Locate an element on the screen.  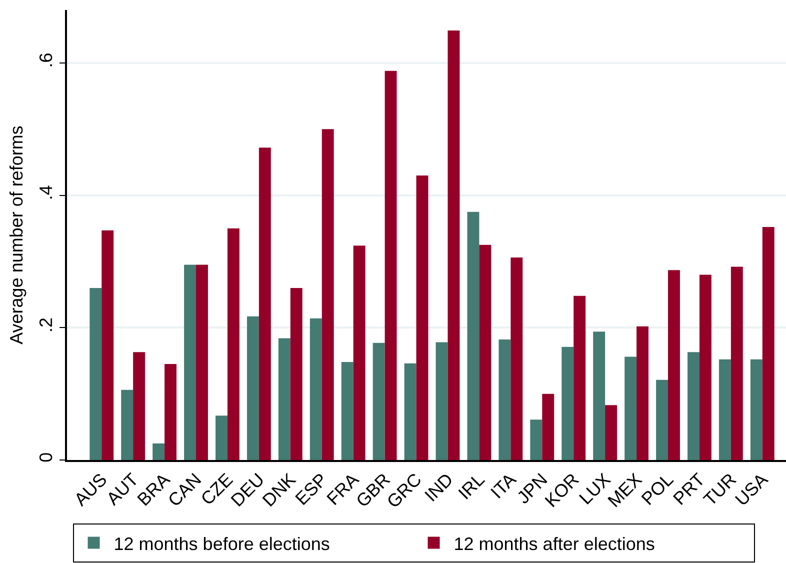
y-axis-title: Average number of reforms is located at coordinates (16, 235).